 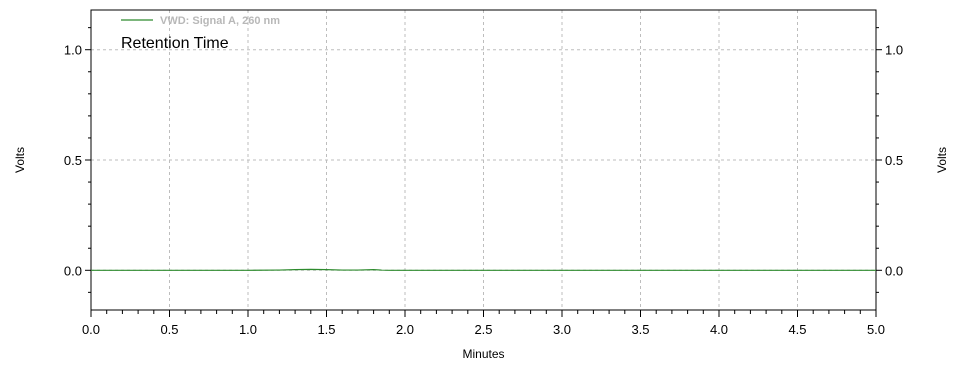 What do you see at coordinates (876, 329) in the screenshot?
I see `x-tick-label: 5.0` at bounding box center [876, 329].